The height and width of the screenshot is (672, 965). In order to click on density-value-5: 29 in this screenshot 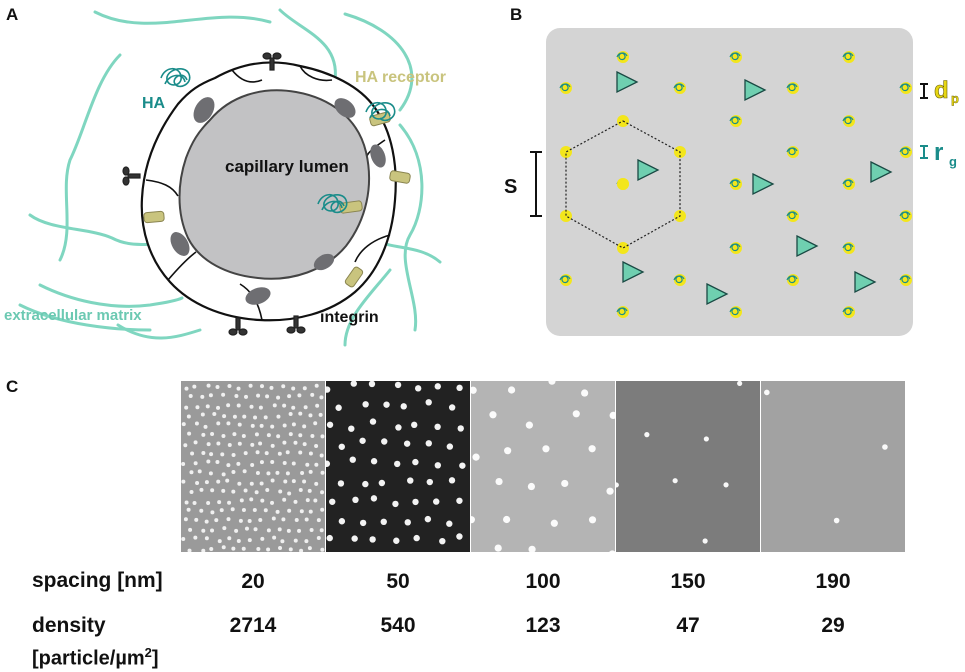, I will do `click(833, 625)`.